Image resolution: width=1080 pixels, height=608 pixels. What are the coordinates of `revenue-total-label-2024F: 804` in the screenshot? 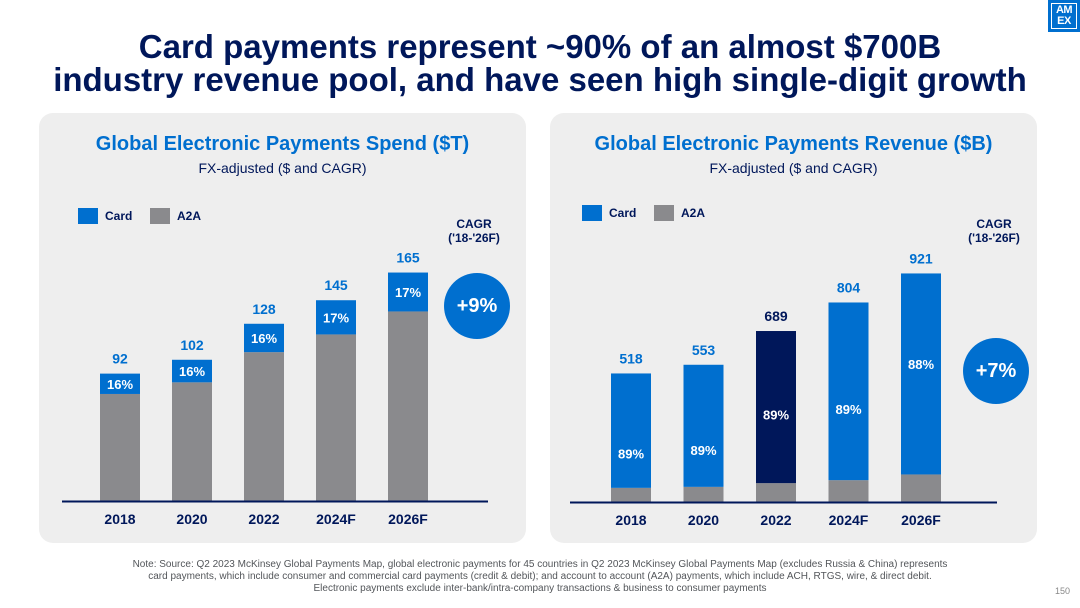 It's located at (849, 287).